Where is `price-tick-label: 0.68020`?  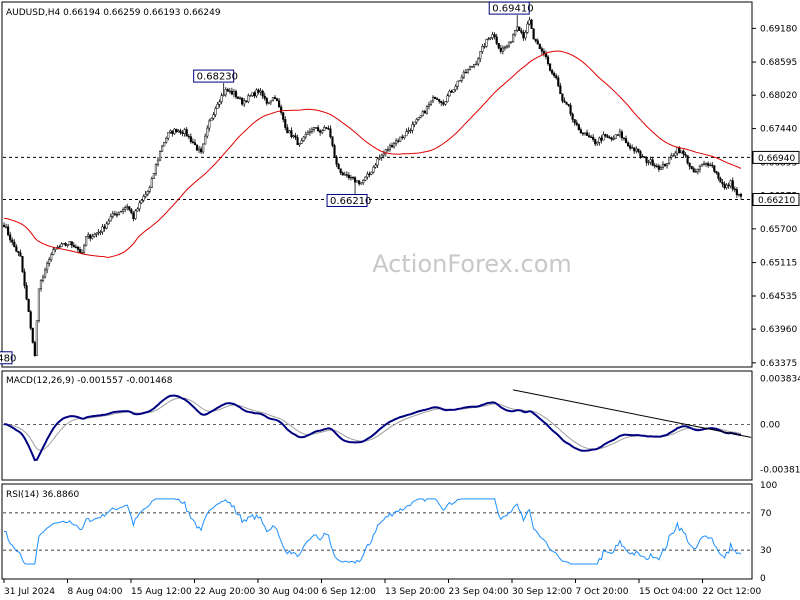 price-tick-label: 0.68020 is located at coordinates (778, 96).